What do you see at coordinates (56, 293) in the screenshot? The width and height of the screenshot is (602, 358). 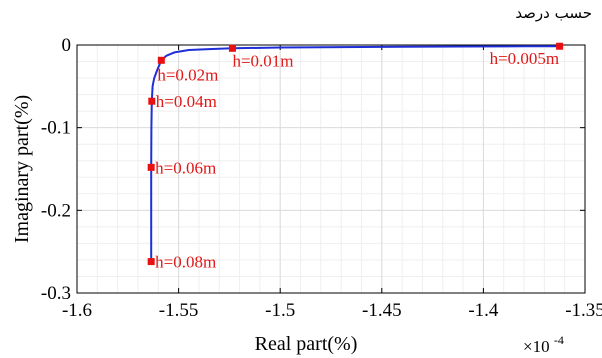 I see `y-tick-label: -0.3` at bounding box center [56, 293].